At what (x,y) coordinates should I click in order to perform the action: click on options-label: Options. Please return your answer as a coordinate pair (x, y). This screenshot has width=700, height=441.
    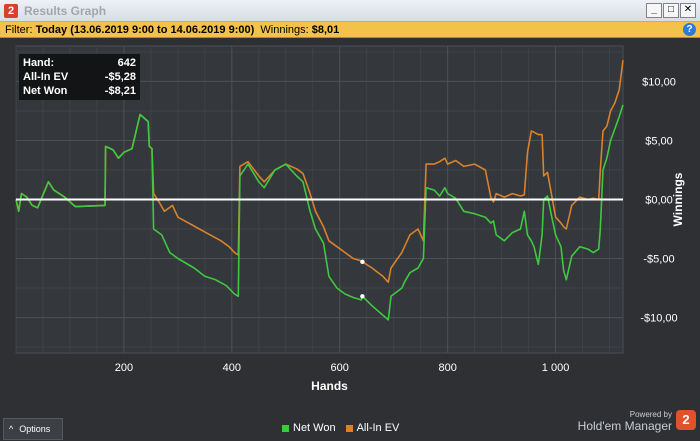
    Looking at the image, I should click on (35, 429).